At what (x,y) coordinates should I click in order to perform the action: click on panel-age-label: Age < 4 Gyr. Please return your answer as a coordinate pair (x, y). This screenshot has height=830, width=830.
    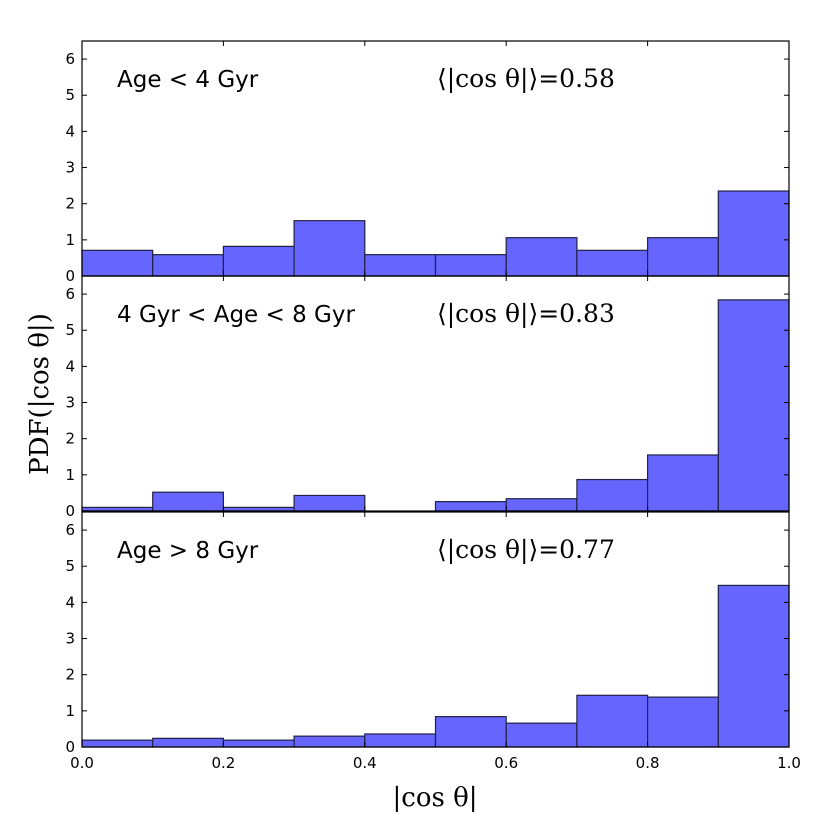
    Looking at the image, I should click on (188, 80).